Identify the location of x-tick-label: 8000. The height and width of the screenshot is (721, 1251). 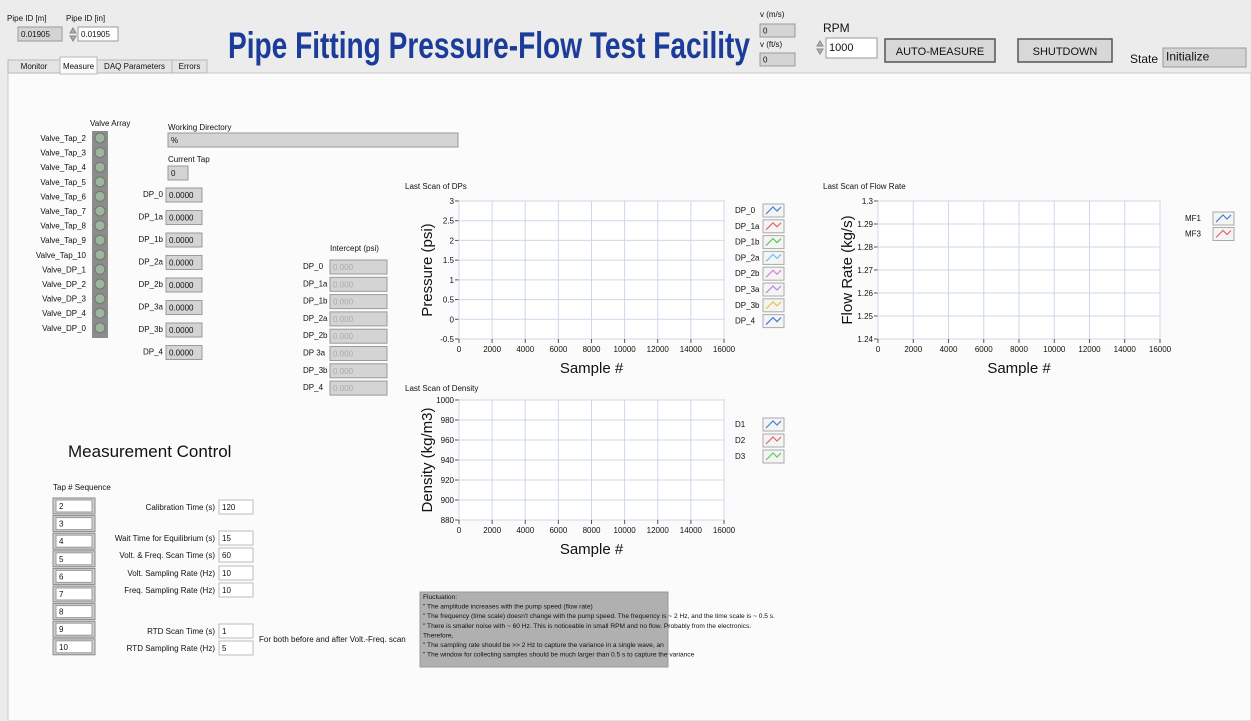
(592, 530).